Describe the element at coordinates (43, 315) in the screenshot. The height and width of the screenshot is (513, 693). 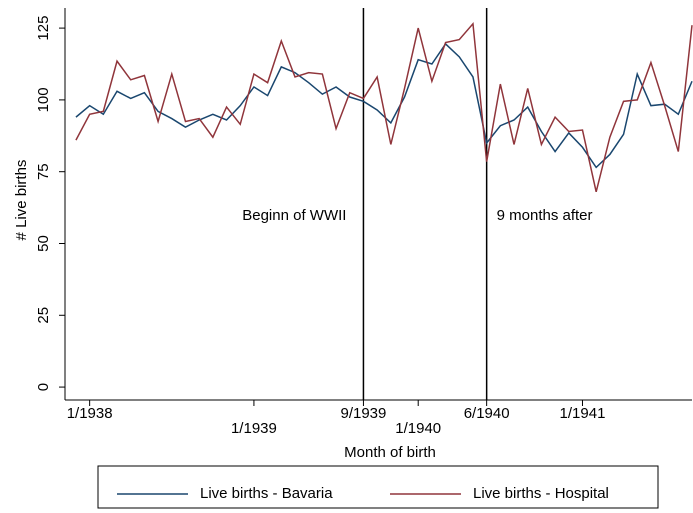
I see `y-tick-label: 25` at that location.